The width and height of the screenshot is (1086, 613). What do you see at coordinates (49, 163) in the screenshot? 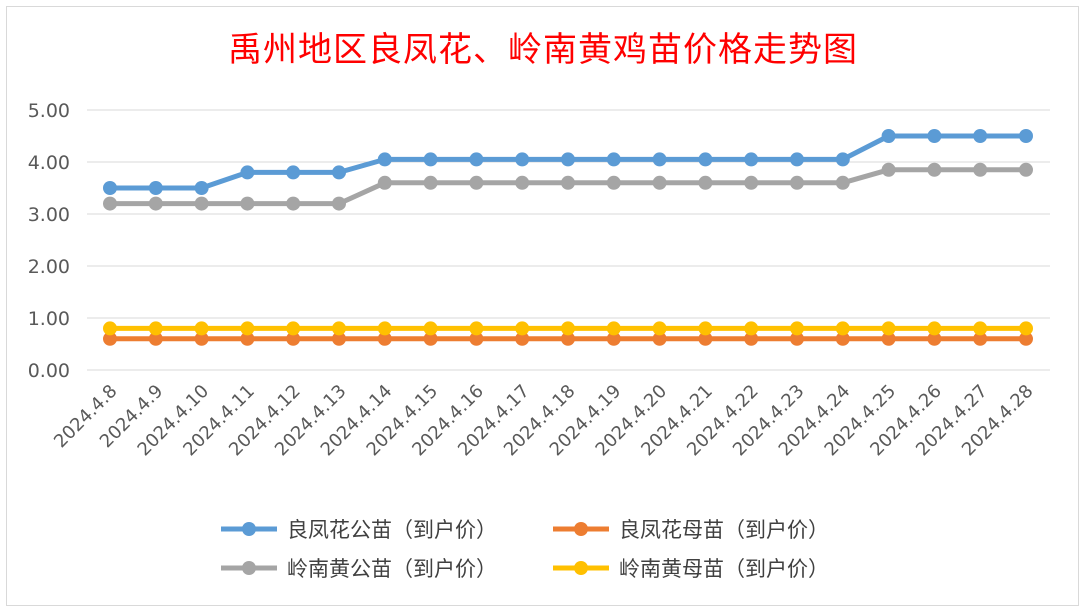
I see `y-tick-label: 4.00` at bounding box center [49, 163].